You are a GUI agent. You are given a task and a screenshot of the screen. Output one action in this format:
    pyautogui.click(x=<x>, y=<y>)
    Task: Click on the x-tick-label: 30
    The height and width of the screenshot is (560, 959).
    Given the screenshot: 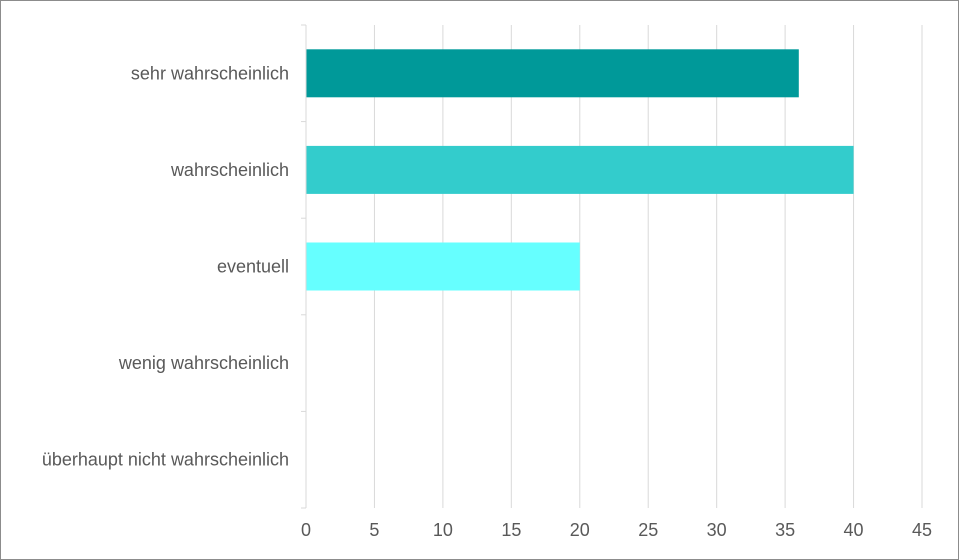 What is the action you would take?
    pyautogui.click(x=717, y=530)
    